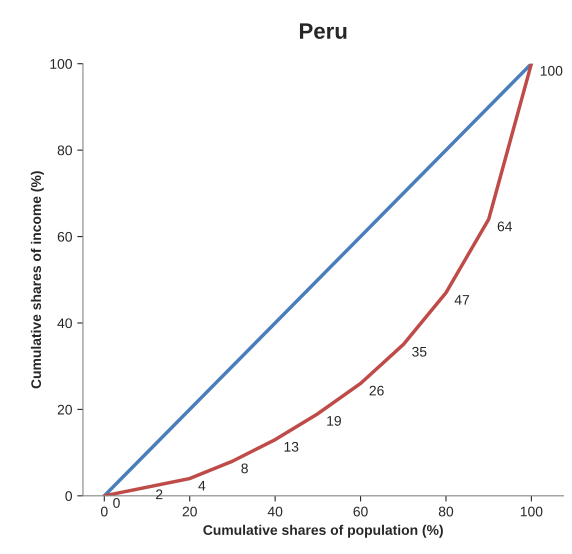  What do you see at coordinates (291, 447) in the screenshot?
I see `data-label: 13` at bounding box center [291, 447].